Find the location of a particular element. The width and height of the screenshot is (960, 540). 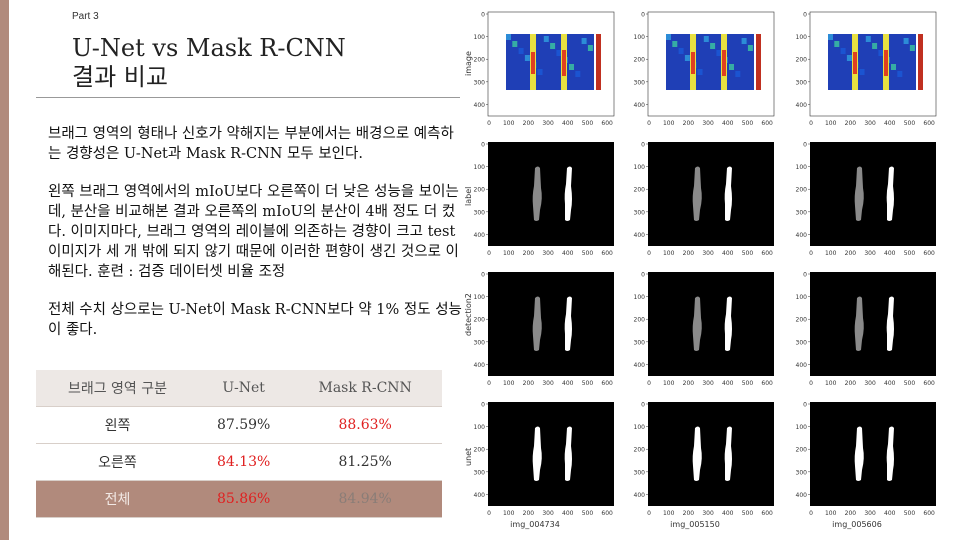

header-unet: U-Net is located at coordinates (243, 388).